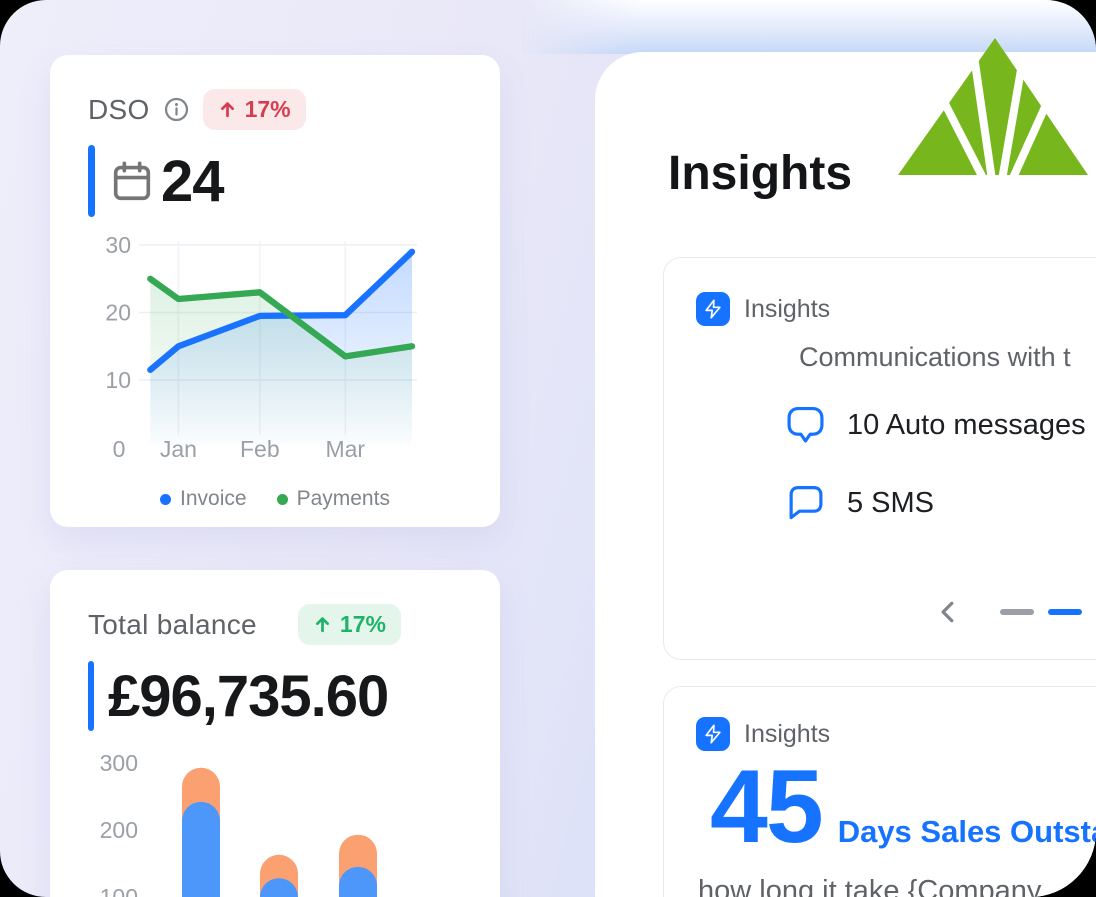  I want to click on chat-bubble-tail-left-icon, so click(805, 503).